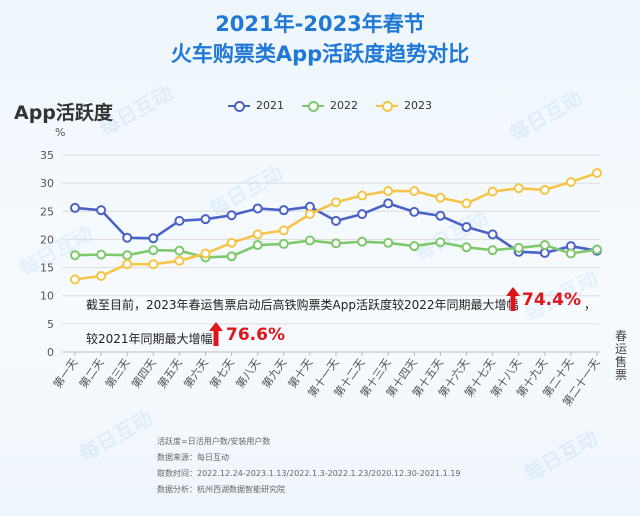 The height and width of the screenshot is (516, 640). Describe the element at coordinates (193, 457) in the screenshot. I see `note-source: 数据来源：每日互动` at that location.